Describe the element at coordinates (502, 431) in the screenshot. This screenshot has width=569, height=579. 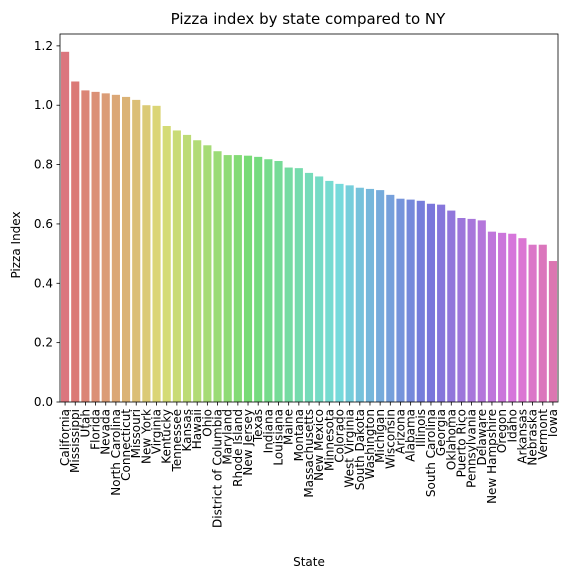
I see `x-tick-label: Oregon` at that location.